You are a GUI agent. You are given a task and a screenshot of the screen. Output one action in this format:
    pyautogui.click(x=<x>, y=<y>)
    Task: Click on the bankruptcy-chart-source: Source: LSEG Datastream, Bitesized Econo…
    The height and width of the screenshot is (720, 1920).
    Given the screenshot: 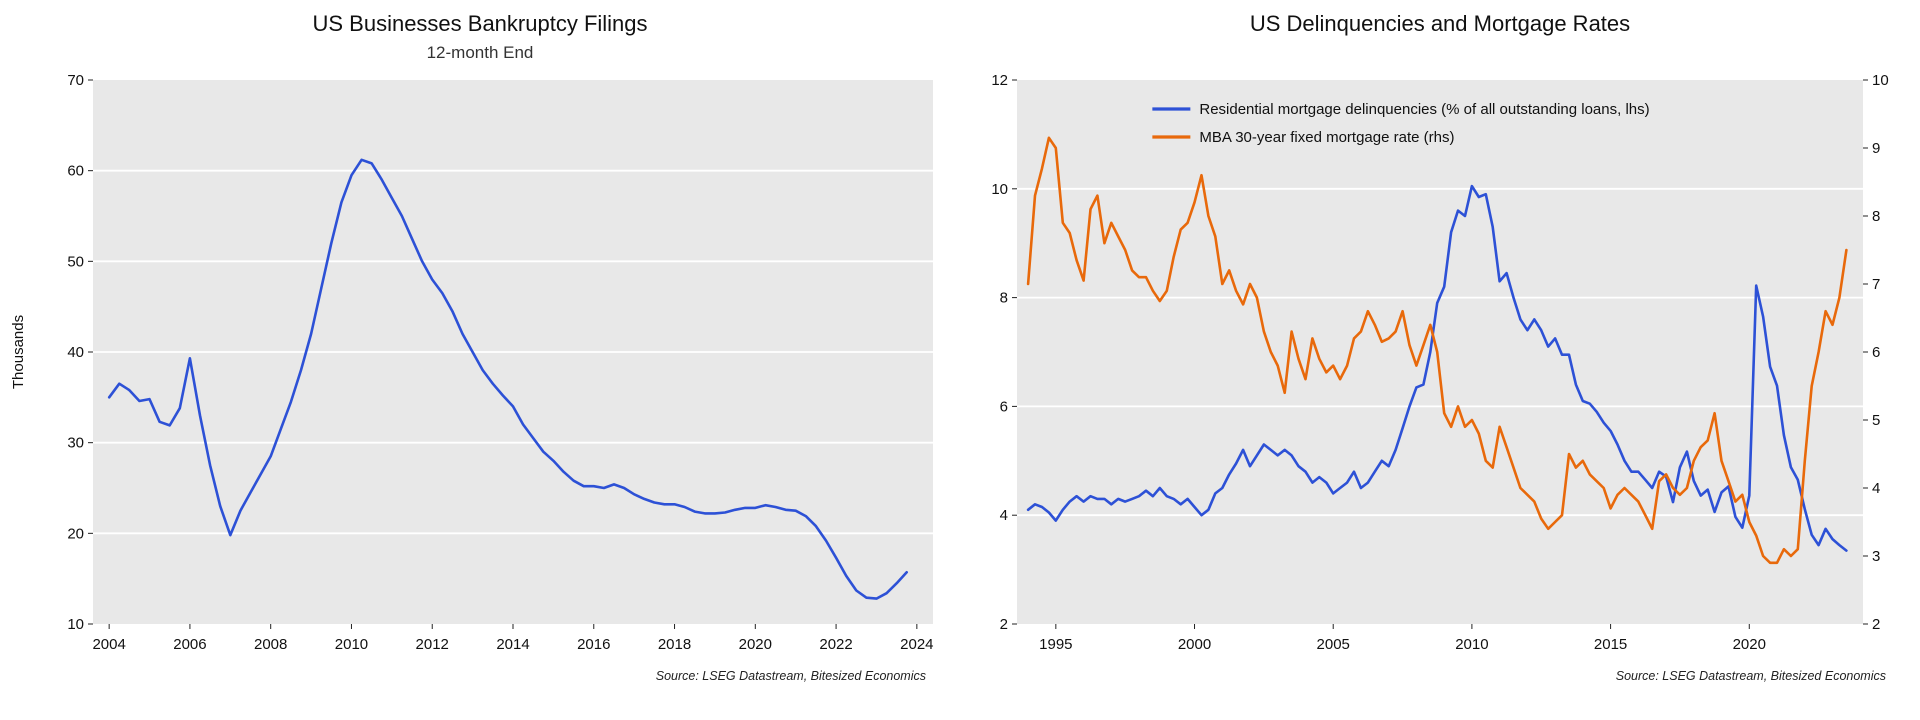 What is the action you would take?
    pyautogui.click(x=790, y=676)
    